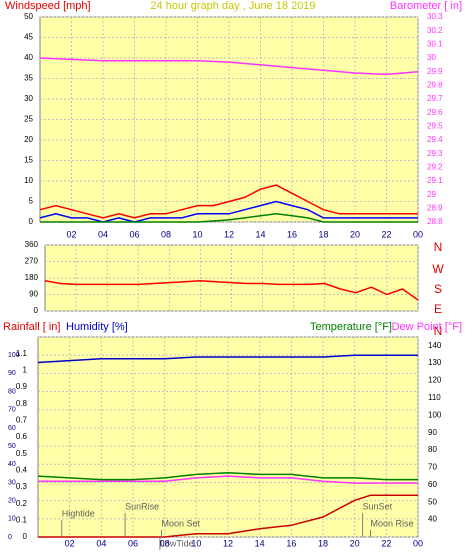 This screenshot has width=466, height=555. Describe the element at coordinates (432, 449) in the screenshot. I see `temperature-tick-label: 80` at that location.